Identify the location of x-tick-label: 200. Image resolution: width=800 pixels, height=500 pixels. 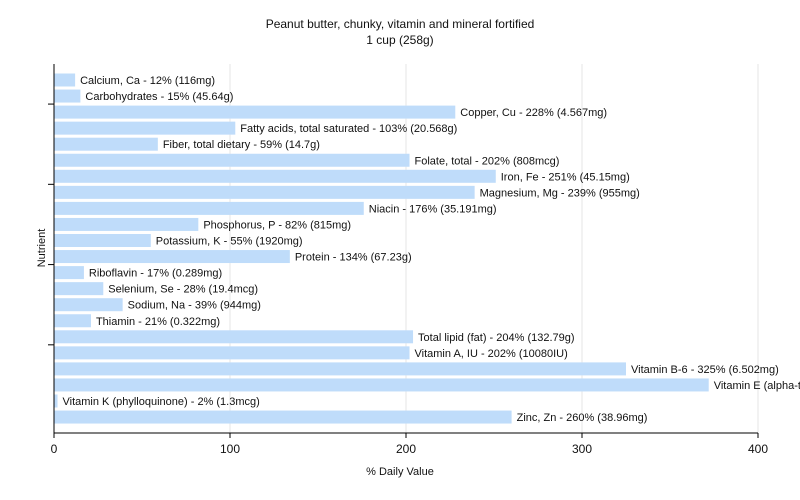
(406, 449).